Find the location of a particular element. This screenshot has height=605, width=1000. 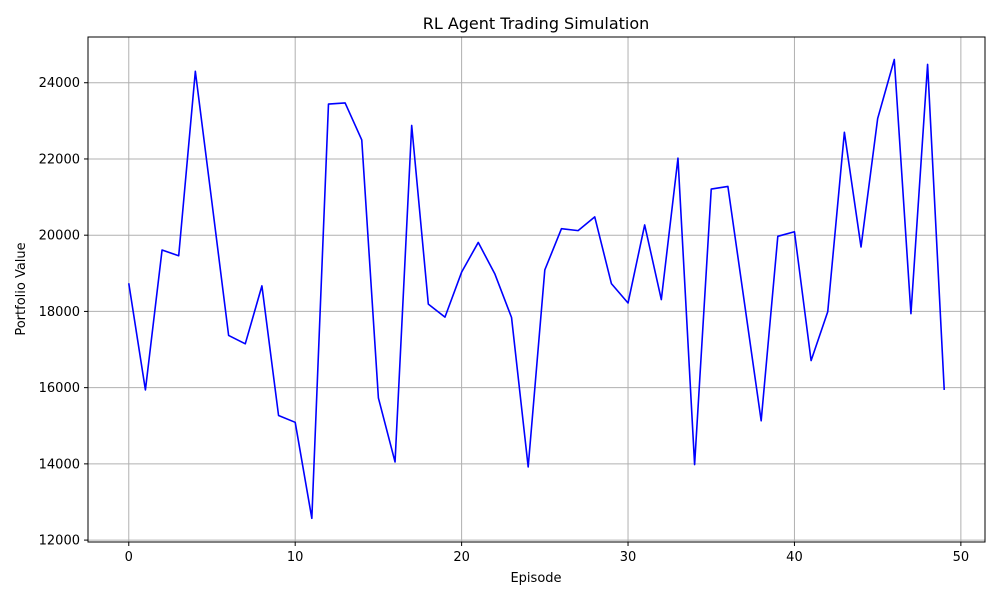

x-axis-title: Episode is located at coordinates (535, 578).